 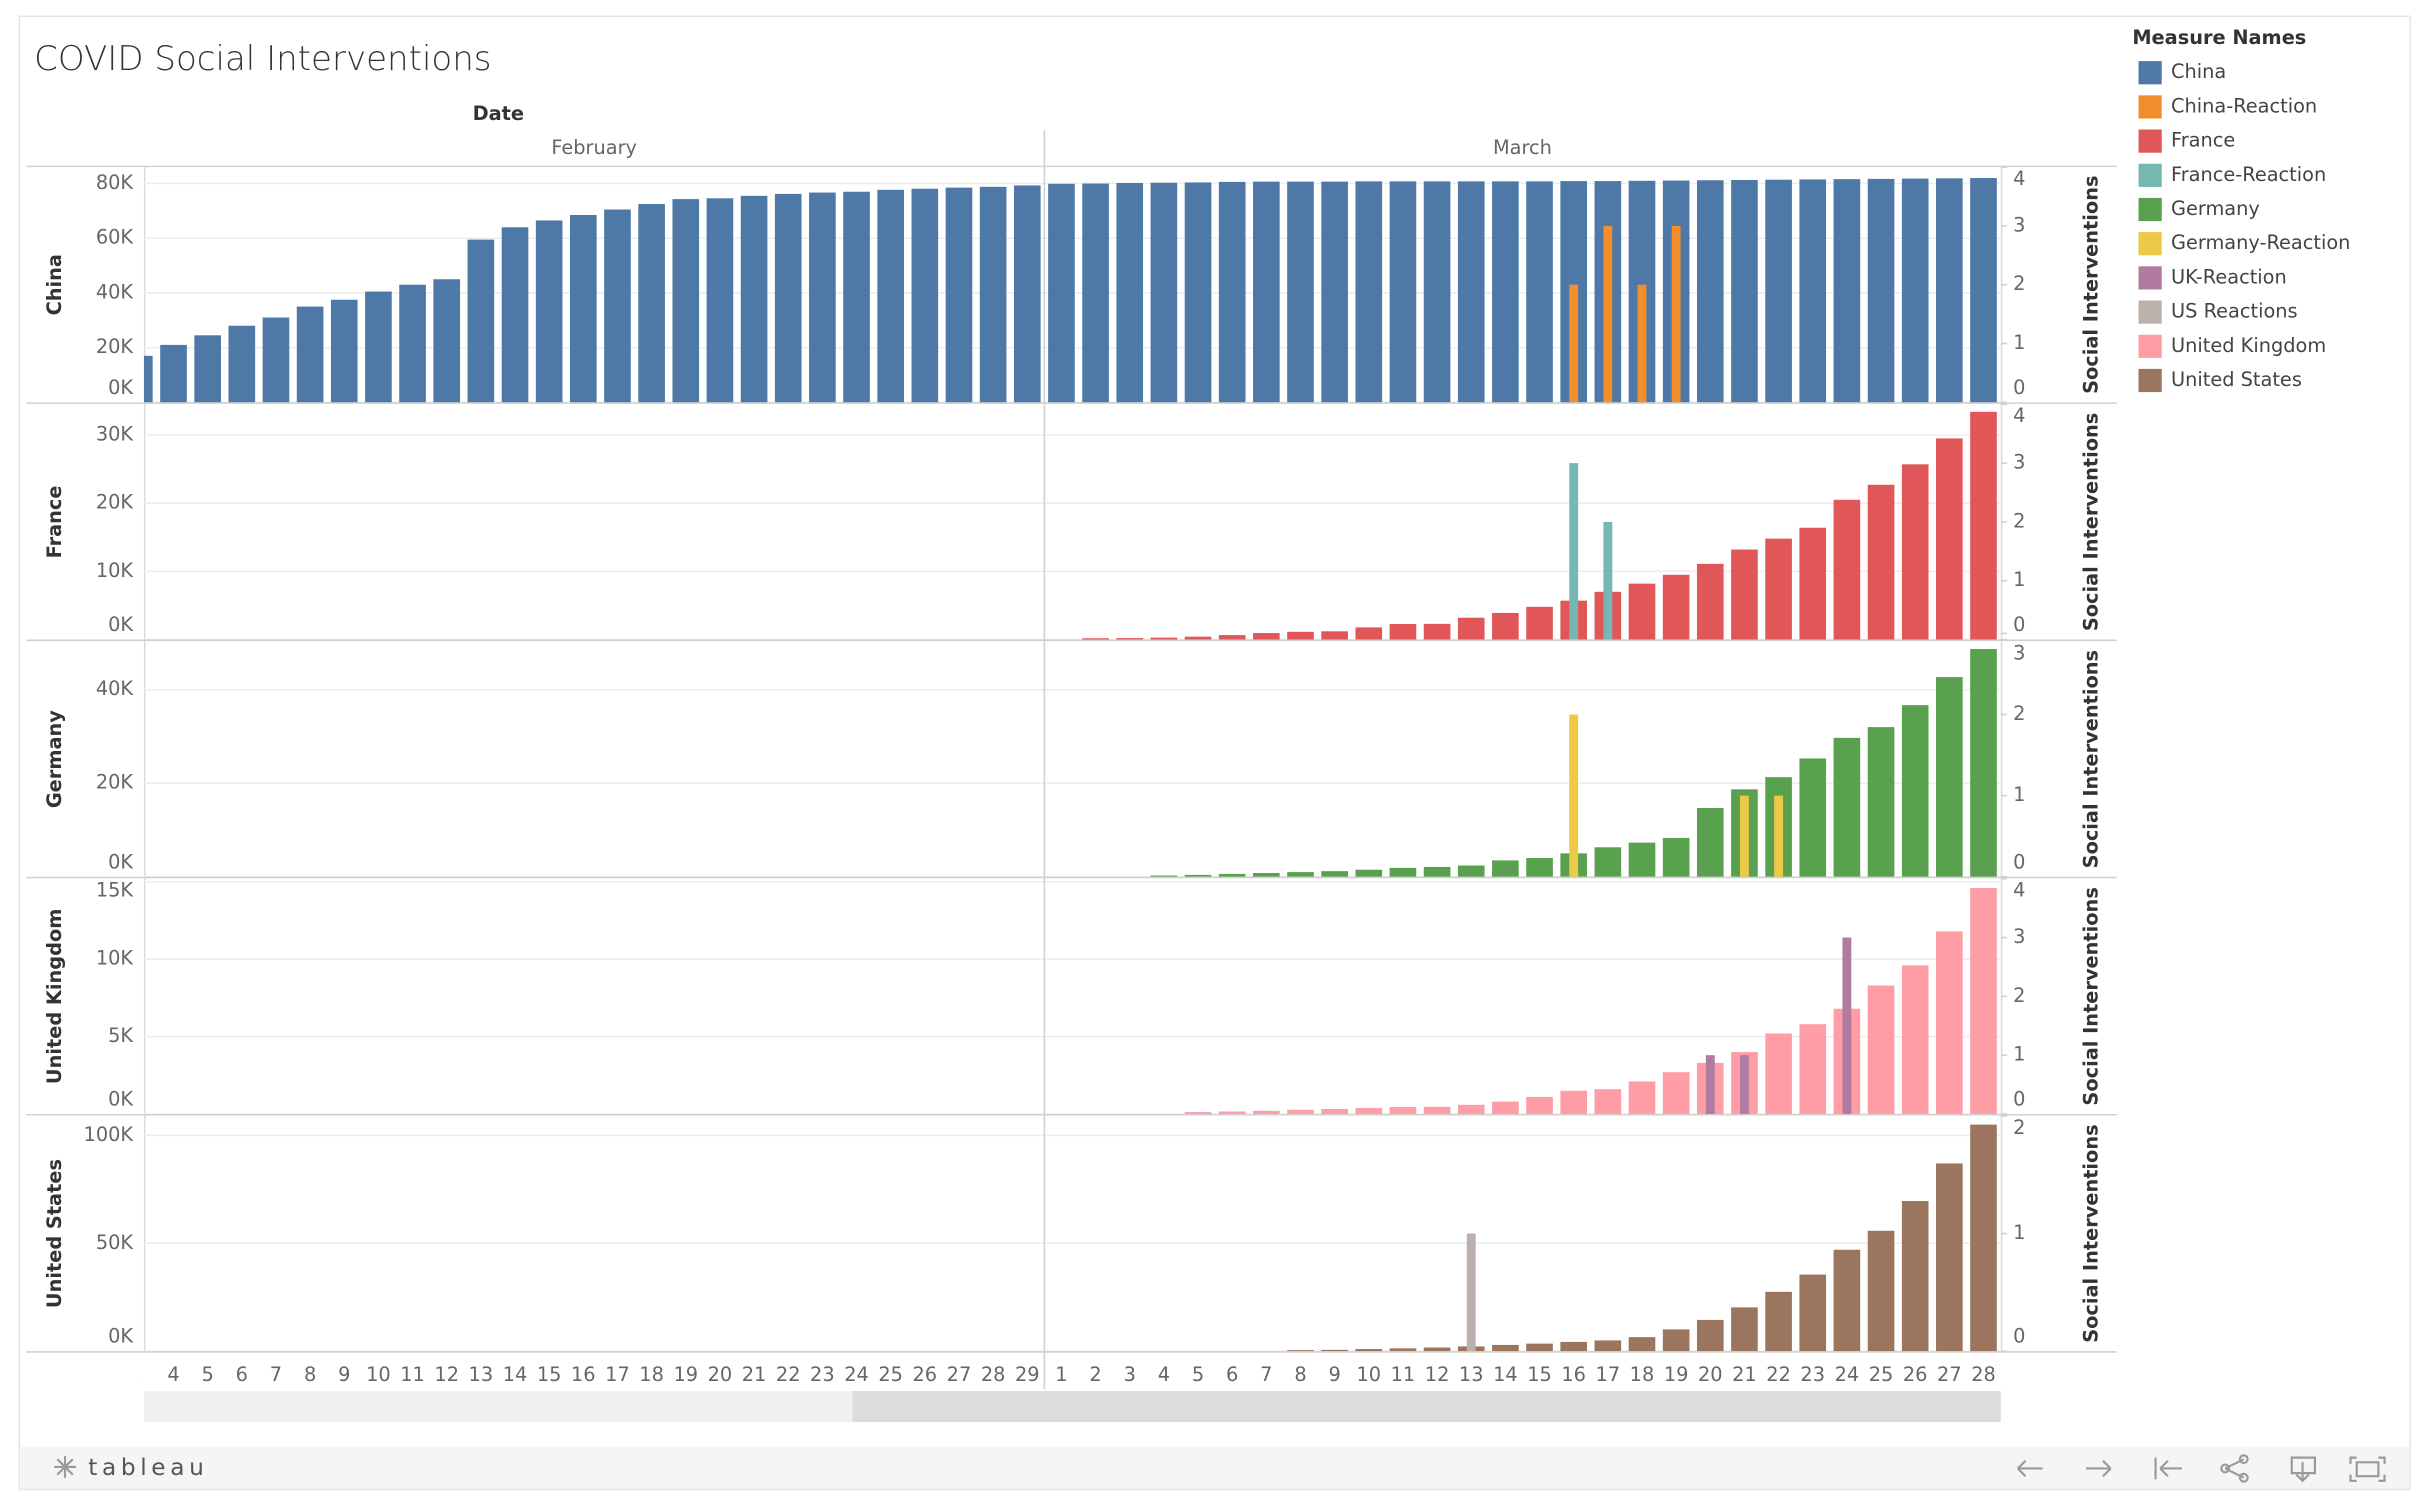 I want to click on legend-label: China-Reaction, so click(x=2244, y=105).